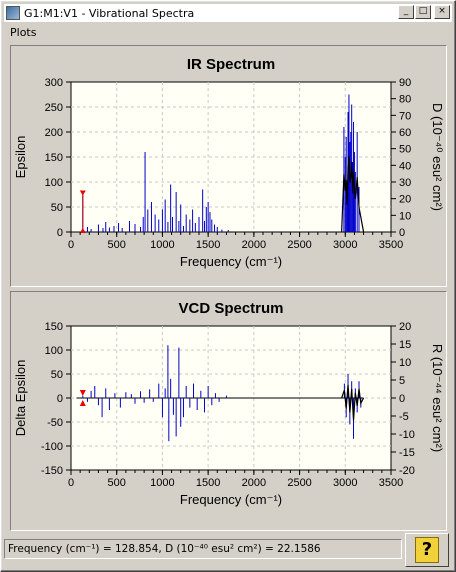 This screenshot has height=572, width=456. I want to click on help-icon: ?, so click(427, 550).